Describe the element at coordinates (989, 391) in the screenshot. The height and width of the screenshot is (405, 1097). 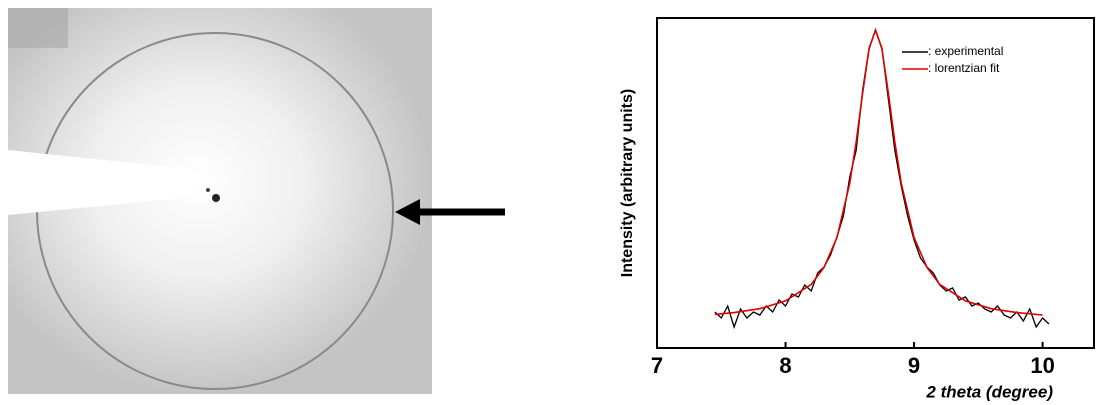
I see `x-axis-label: 2 theta (degree)` at that location.